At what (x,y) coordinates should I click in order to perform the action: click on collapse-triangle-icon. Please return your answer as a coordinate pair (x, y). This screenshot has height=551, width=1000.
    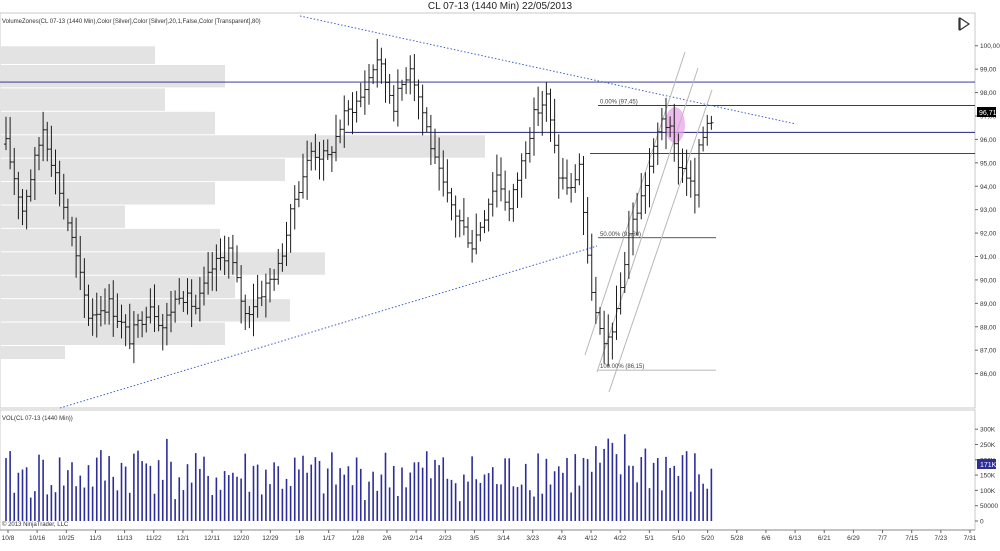
    Looking at the image, I should click on (964, 24).